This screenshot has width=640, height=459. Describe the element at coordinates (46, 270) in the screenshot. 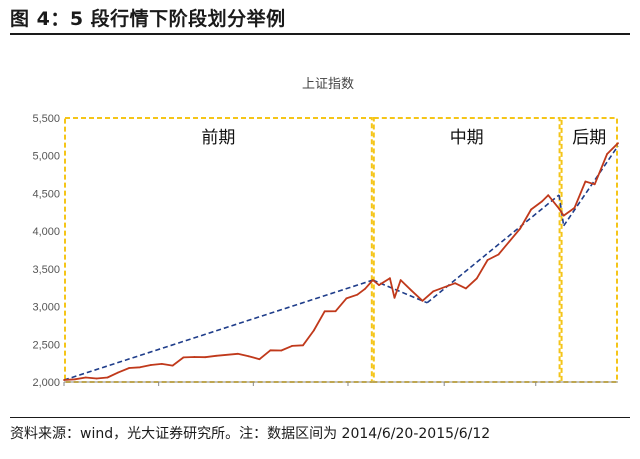

I see `y-tick-label: 3,500` at that location.